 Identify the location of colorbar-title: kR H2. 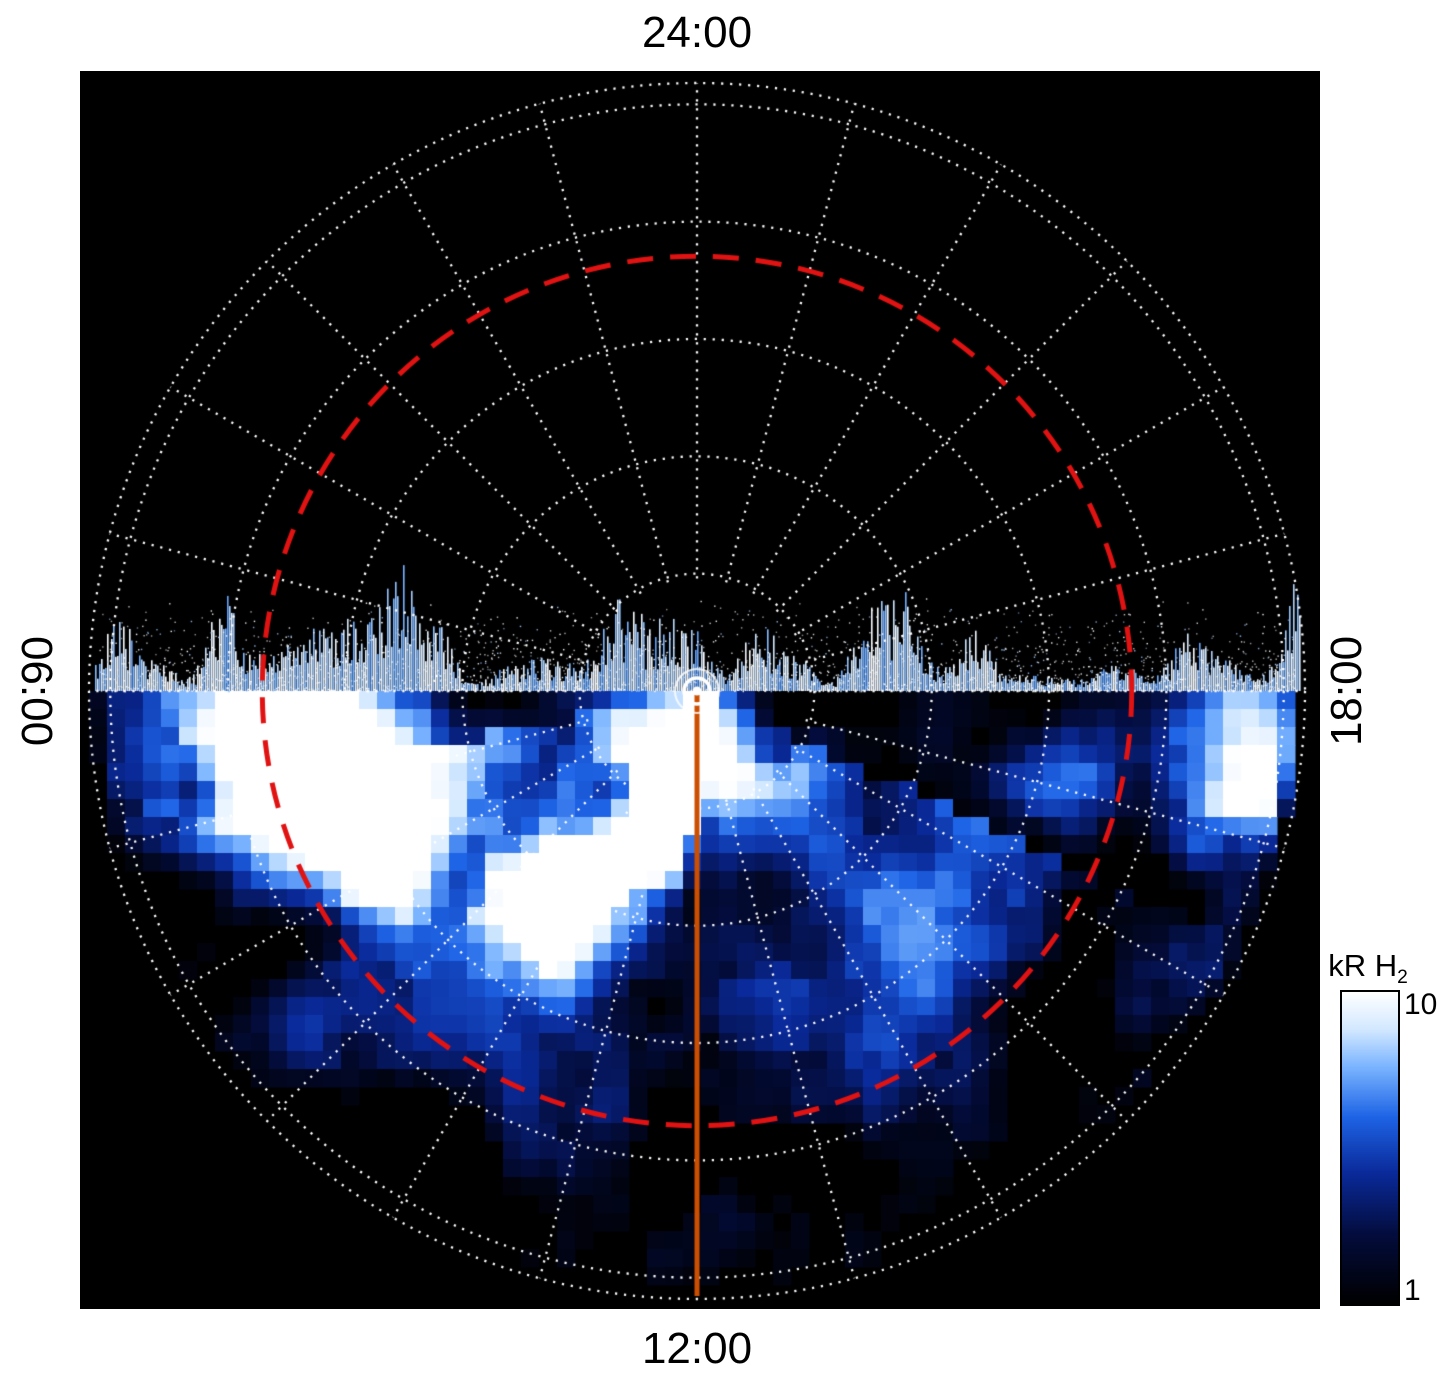
(1368, 968).